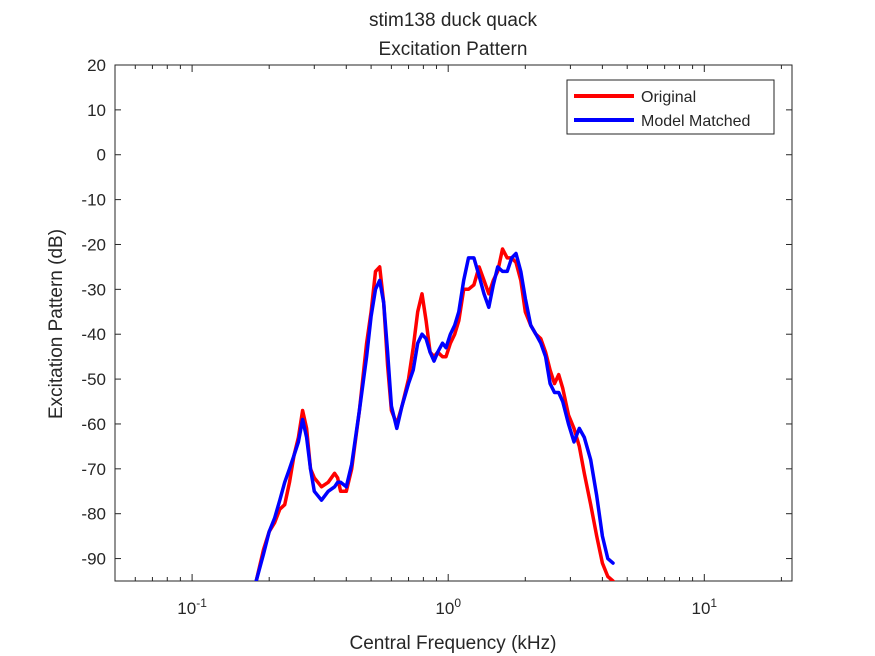 The width and height of the screenshot is (875, 656). What do you see at coordinates (101, 155) in the screenshot?
I see `y-tick-label: 0` at bounding box center [101, 155].